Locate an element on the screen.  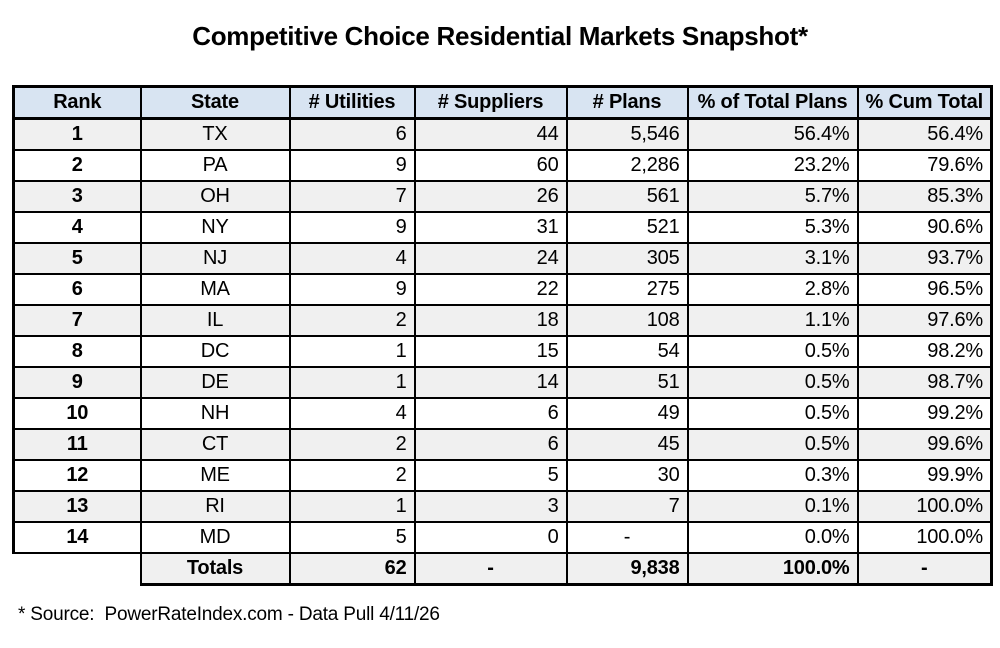
cell-cum-total: 98.2% is located at coordinates (924, 351).